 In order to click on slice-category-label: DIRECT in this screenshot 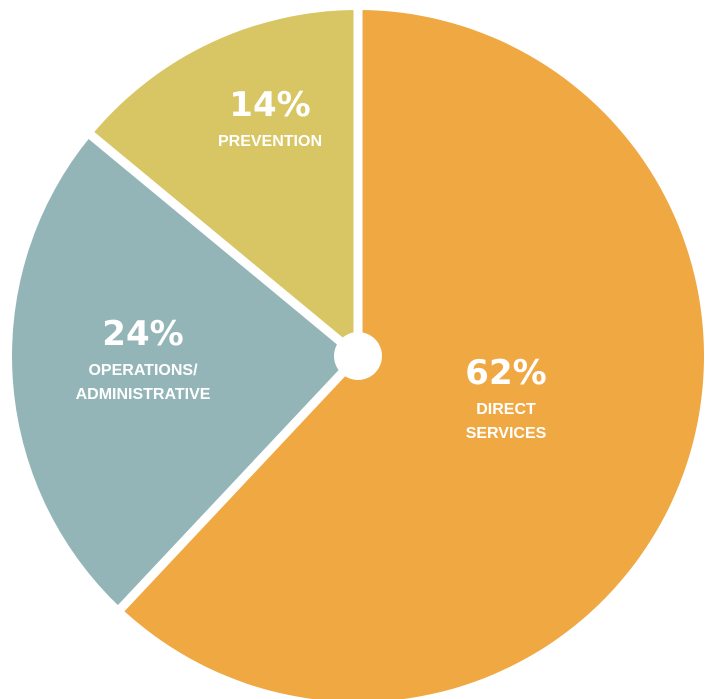, I will do `click(506, 409)`.